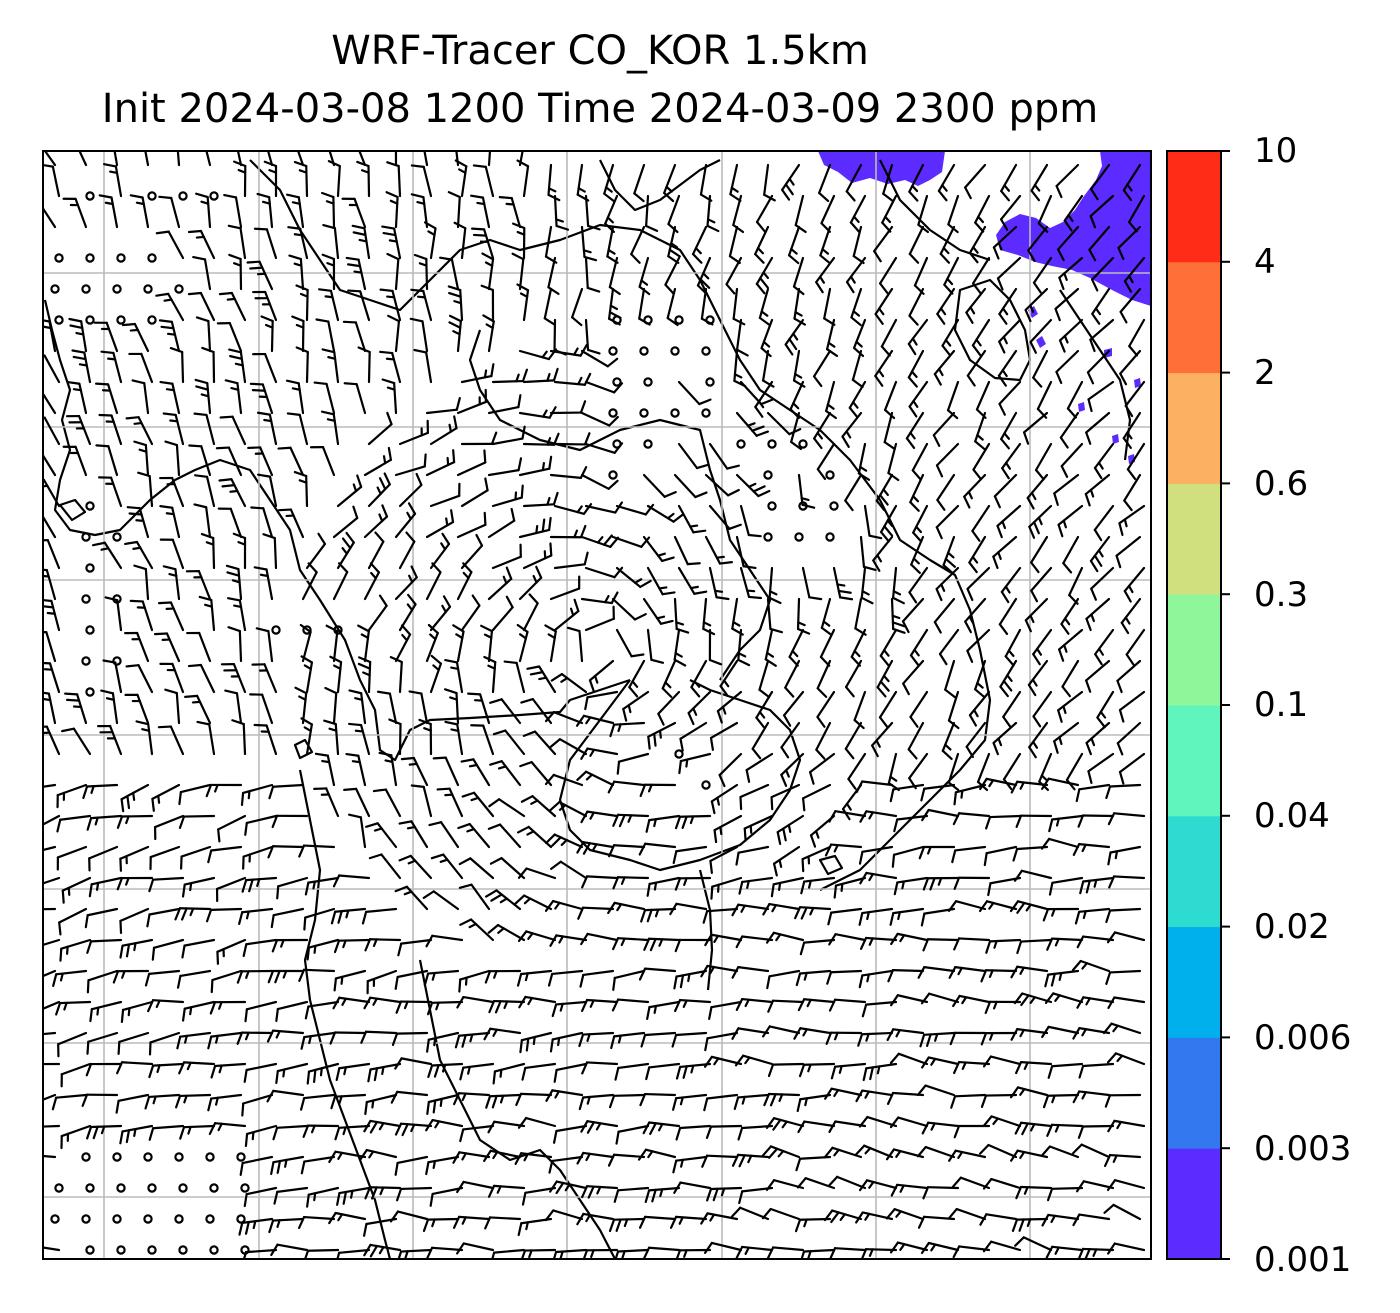  What do you see at coordinates (345, 1014) in the screenshot?
I see `coastline-west-lower` at bounding box center [345, 1014].